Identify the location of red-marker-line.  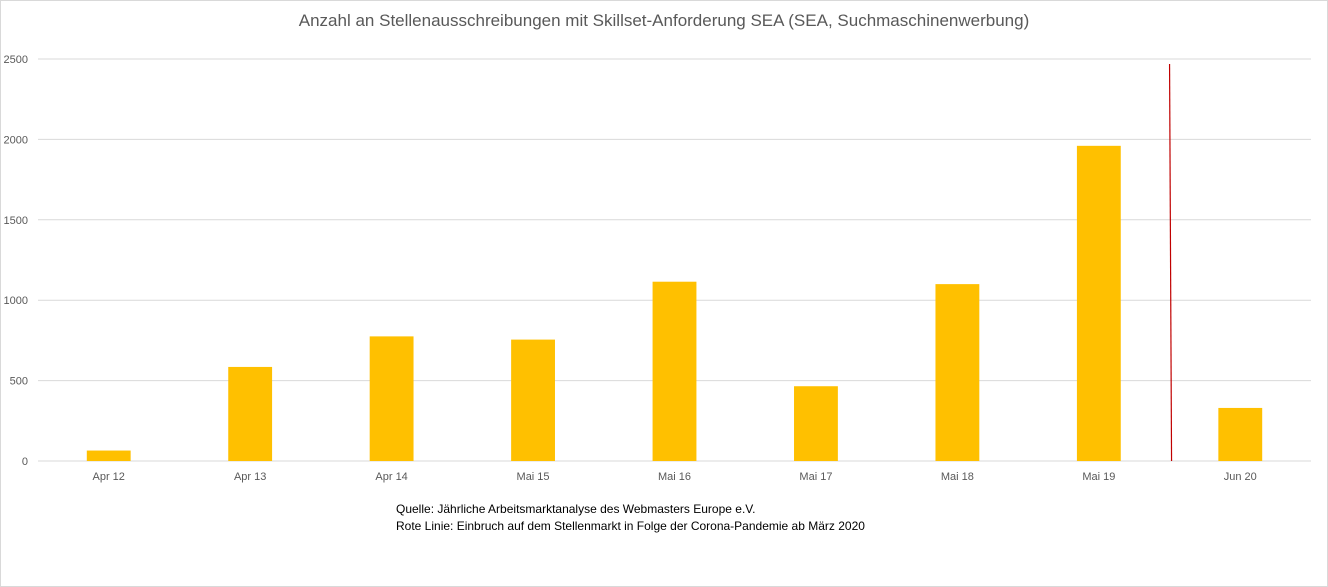
(1170, 262).